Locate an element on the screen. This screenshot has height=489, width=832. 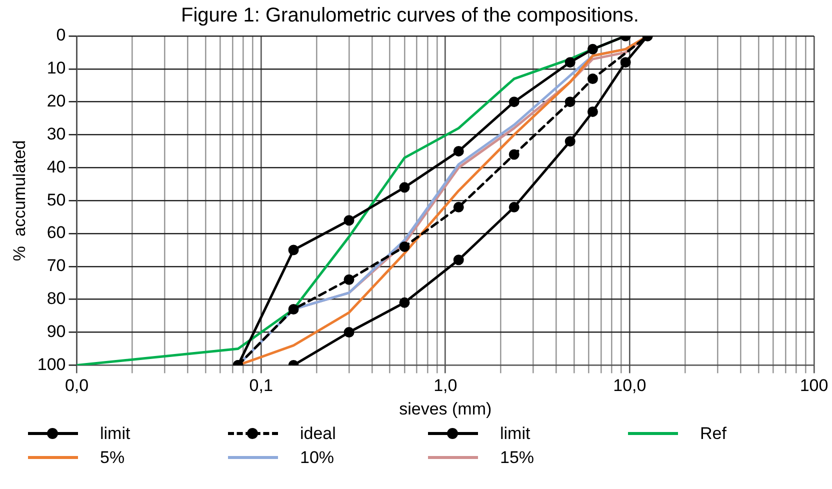
x-tick-label: 0,0 is located at coordinates (76, 386).